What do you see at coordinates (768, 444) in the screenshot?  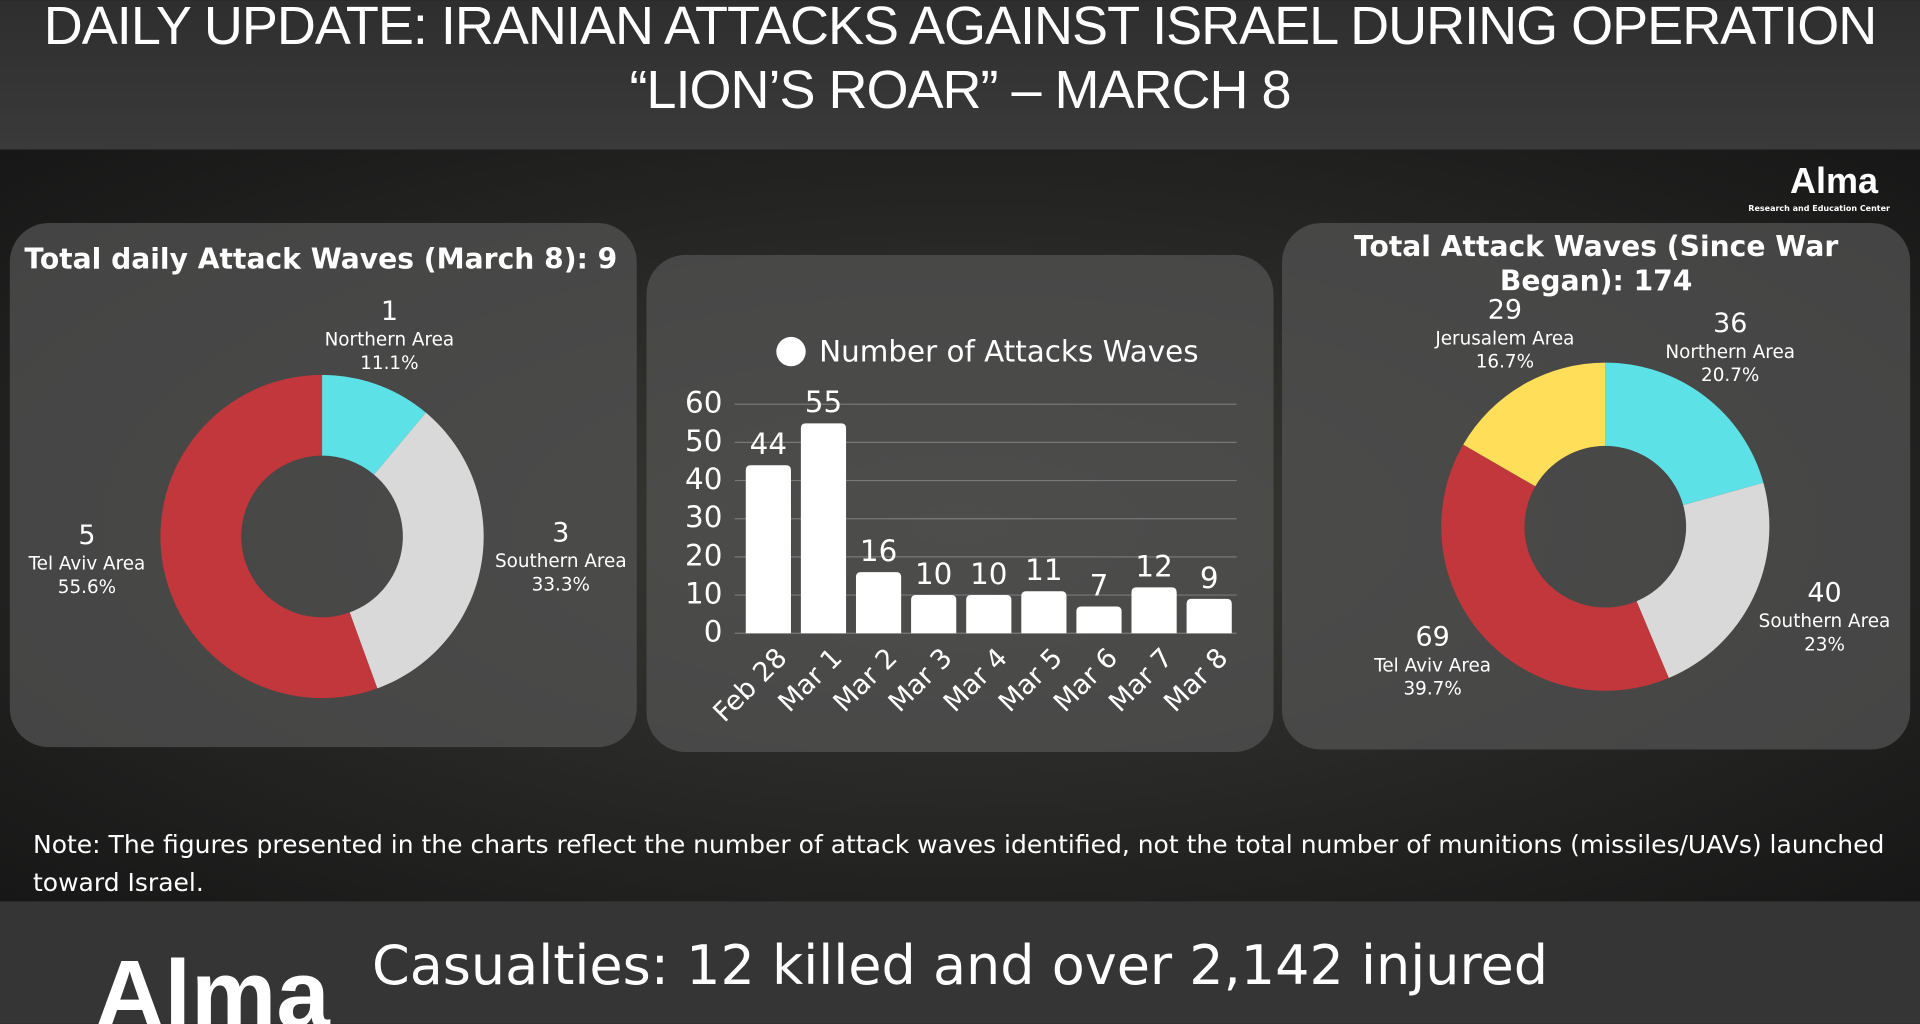 I see `data-label: 44` at bounding box center [768, 444].